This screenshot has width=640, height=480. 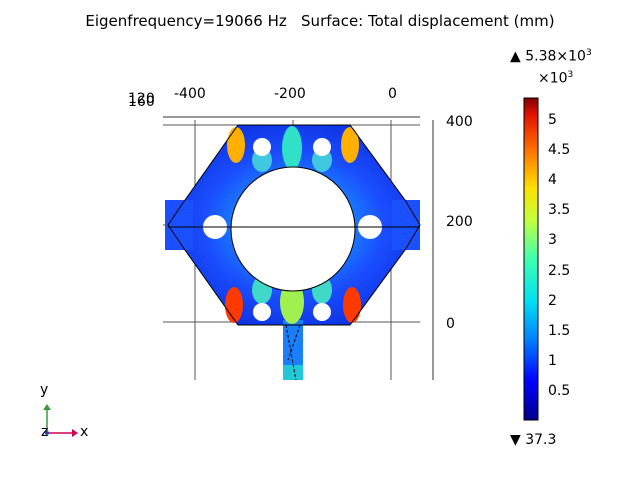 I want to click on colorbar-tick: 2.5, so click(x=559, y=270).